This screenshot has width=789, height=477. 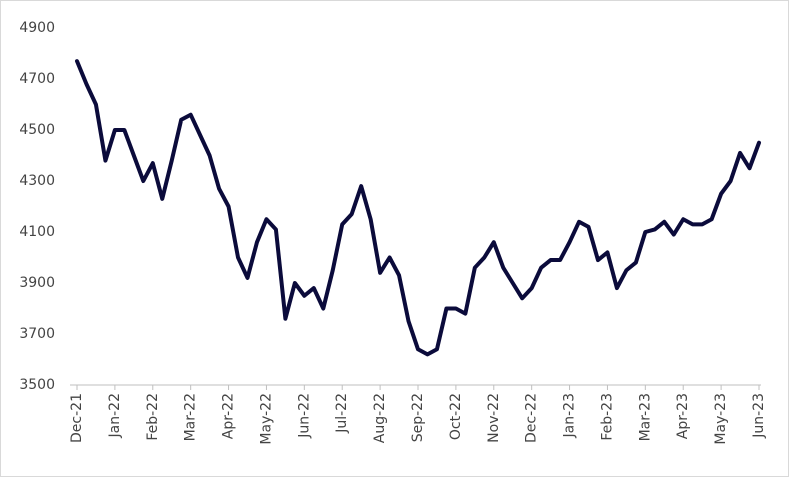 I want to click on y-tick-label: 4300, so click(x=37, y=181).